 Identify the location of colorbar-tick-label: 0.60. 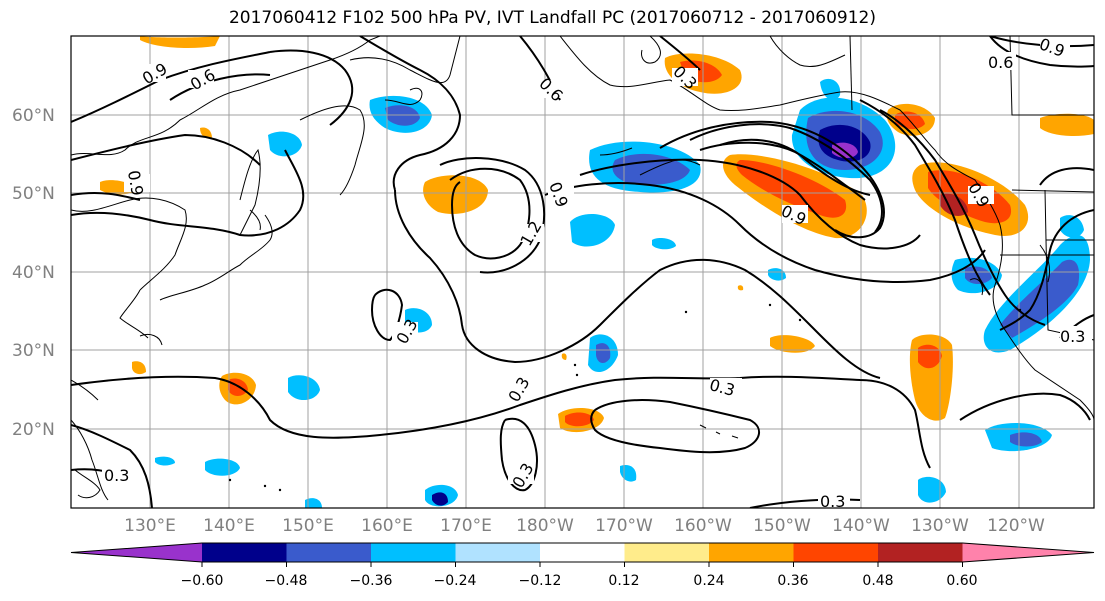
(961, 581).